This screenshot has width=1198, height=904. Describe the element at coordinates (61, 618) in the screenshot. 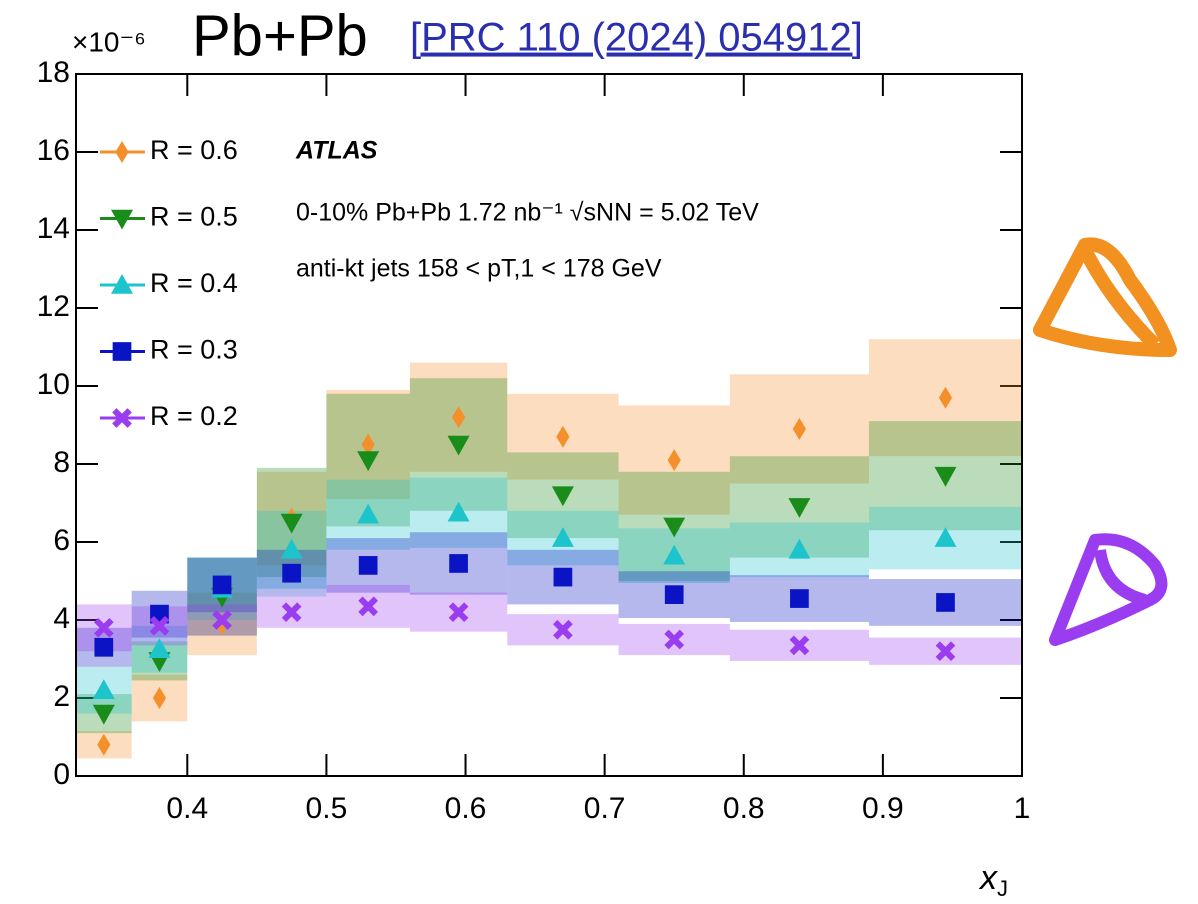

I see `y-tick-label: 4` at that location.